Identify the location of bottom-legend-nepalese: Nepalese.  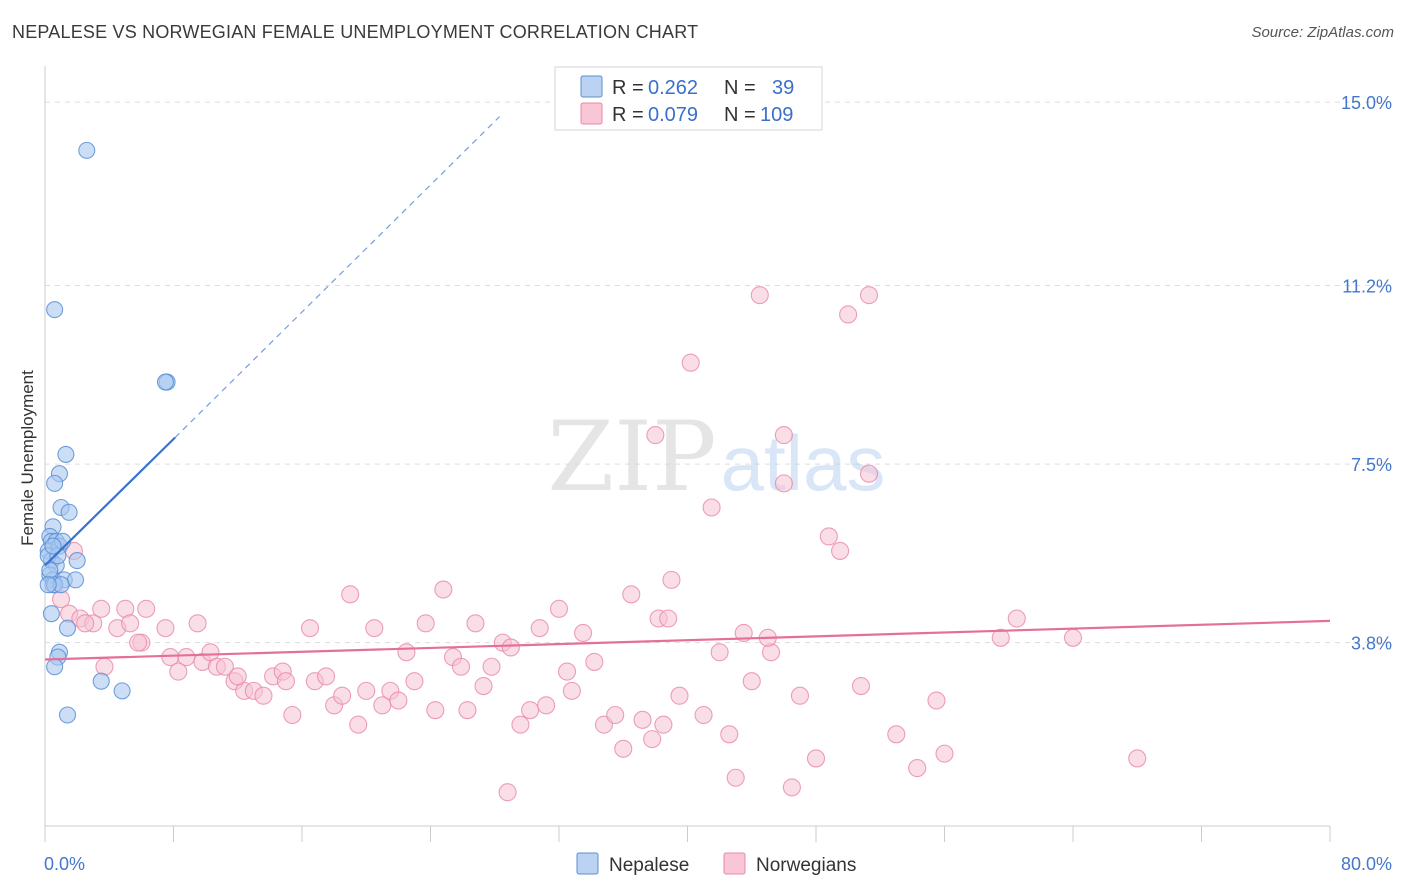
(649, 865).